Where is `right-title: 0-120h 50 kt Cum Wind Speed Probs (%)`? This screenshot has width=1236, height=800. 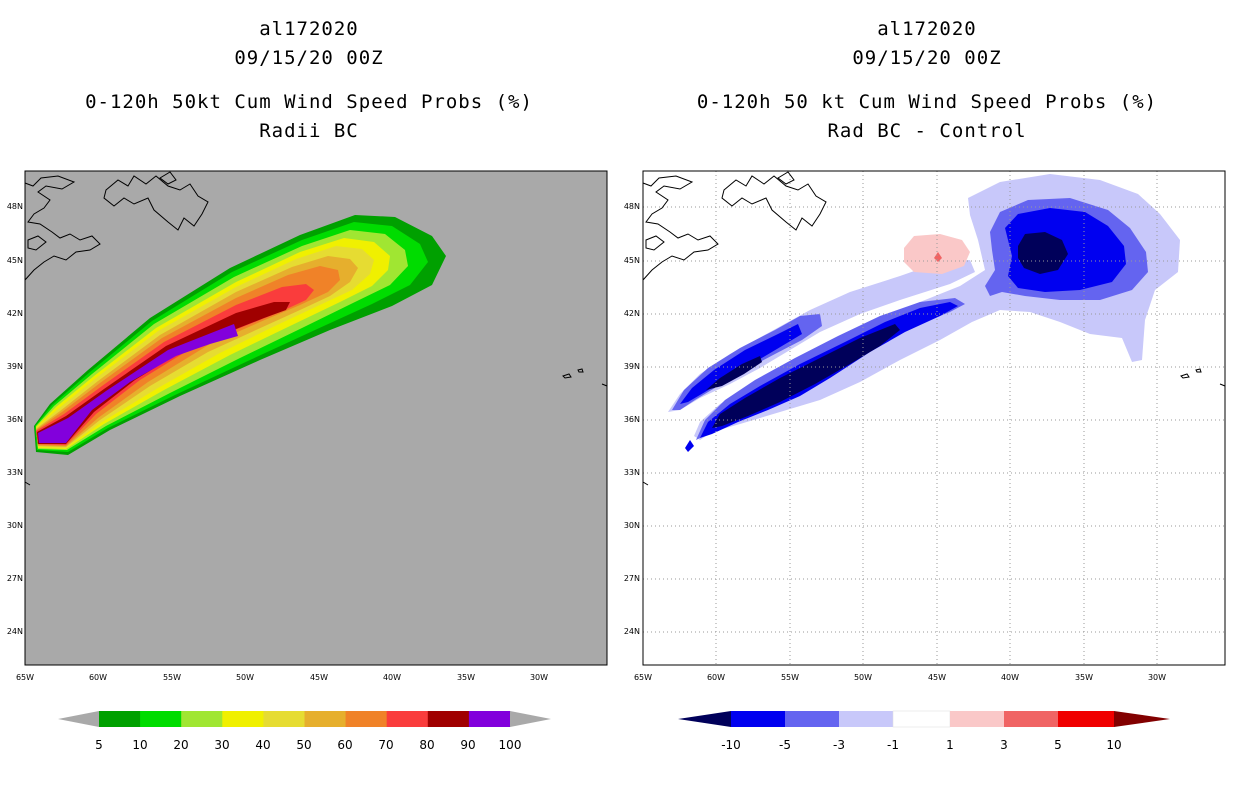
right-title: 0-120h 50 kt Cum Wind Speed Probs (%) is located at coordinates (927, 102).